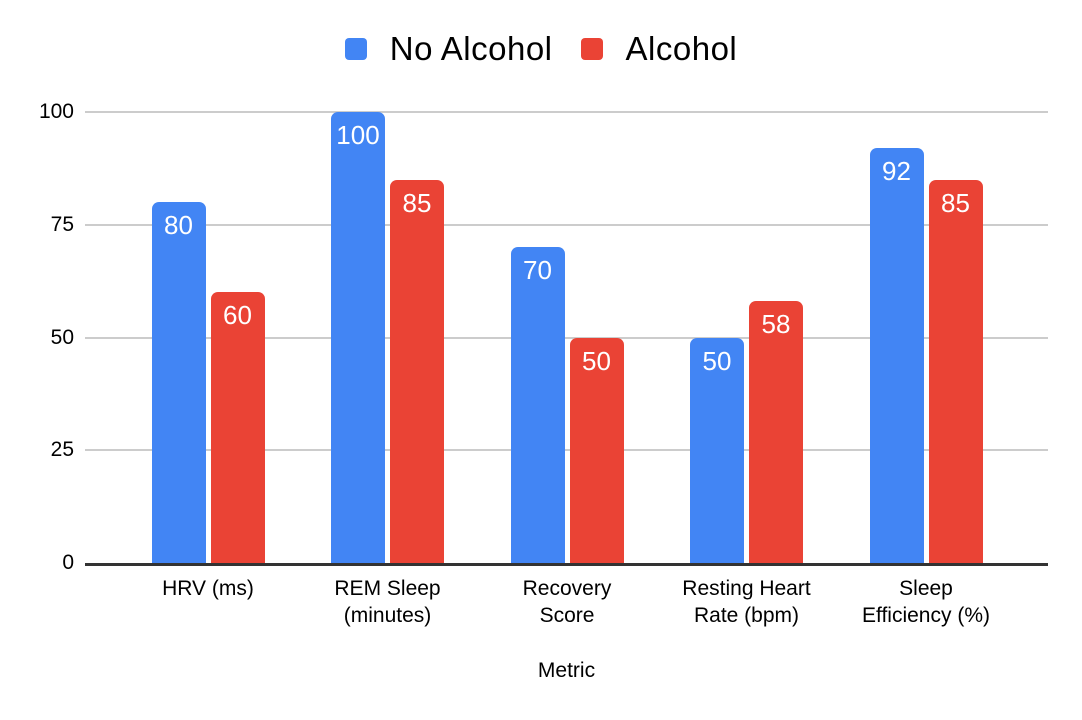 This screenshot has height=720, width=1082. What do you see at coordinates (387, 602) in the screenshot?
I see `x-category-label-rem-sleep-minutes: REM Sleep (minutes)` at bounding box center [387, 602].